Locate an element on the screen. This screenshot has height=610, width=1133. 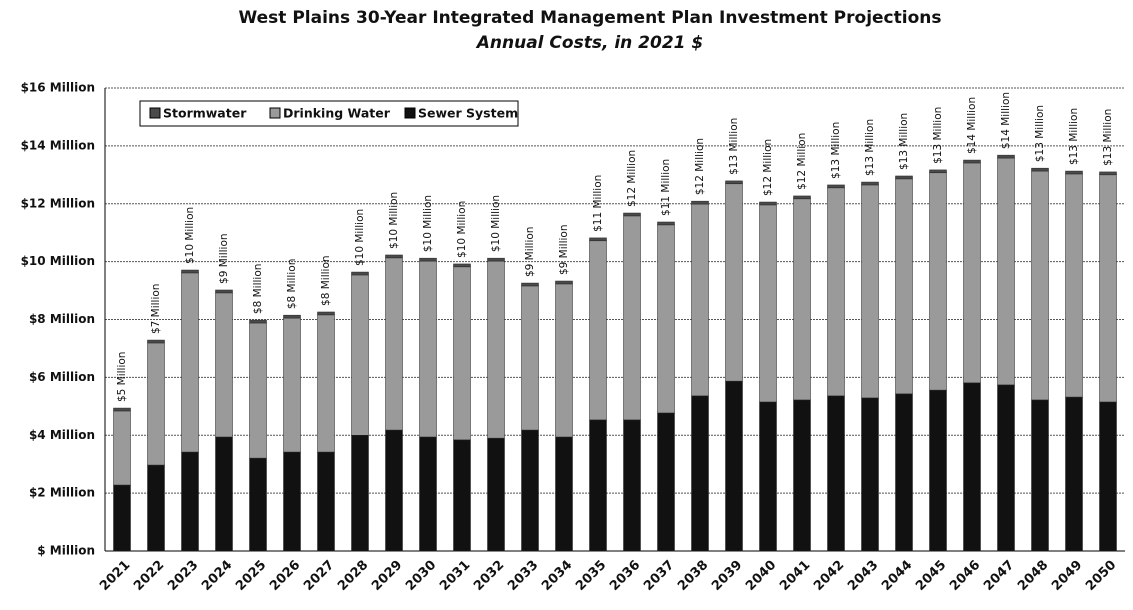
x-tick-label: 2045 is located at coordinates (931, 576).